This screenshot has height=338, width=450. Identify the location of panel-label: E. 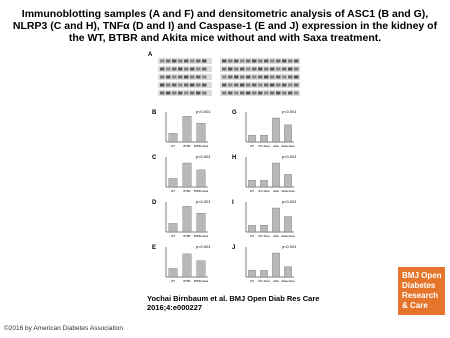
(154, 248).